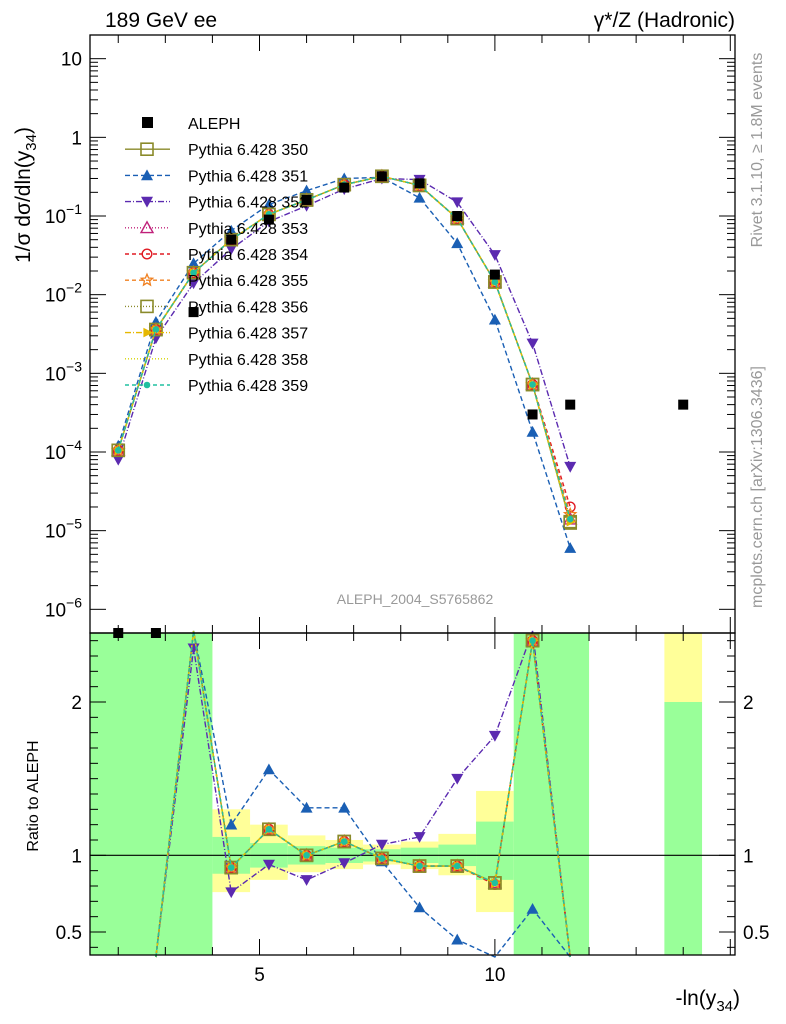  I want to click on legend-label-5: Pythia 6.428 355, so click(248, 281).